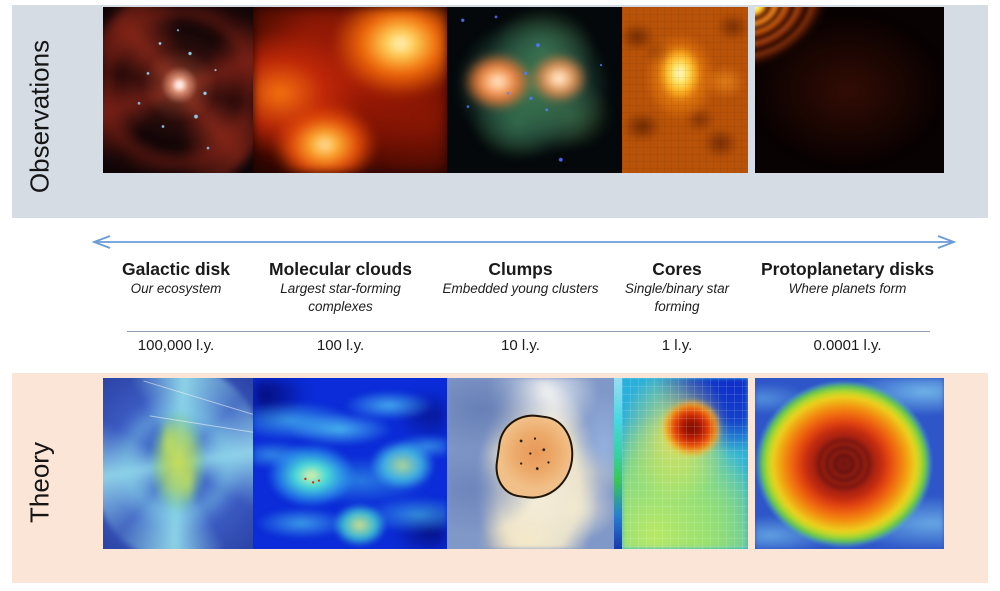 This screenshot has height=591, width=1000. I want to click on column-title: Galactic disk, so click(176, 269).